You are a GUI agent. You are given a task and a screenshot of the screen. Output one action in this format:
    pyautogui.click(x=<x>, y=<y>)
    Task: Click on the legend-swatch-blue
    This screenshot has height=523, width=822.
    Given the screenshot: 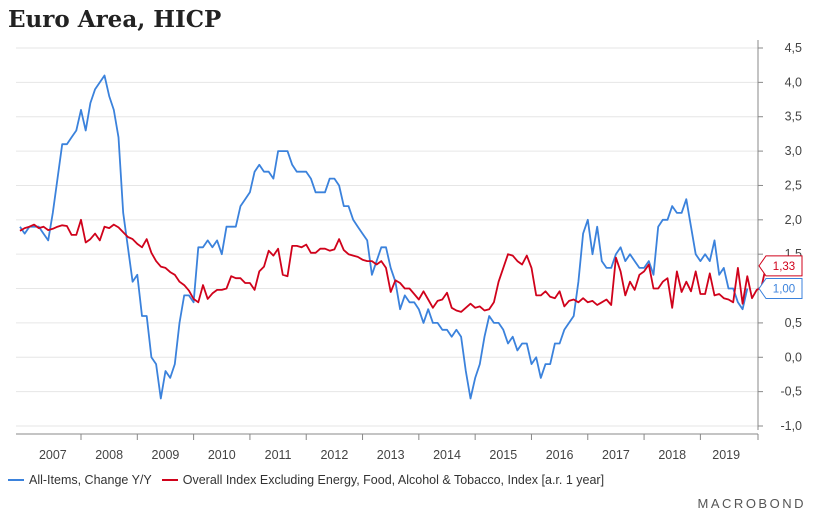 What is the action you would take?
    pyautogui.click(x=16, y=480)
    